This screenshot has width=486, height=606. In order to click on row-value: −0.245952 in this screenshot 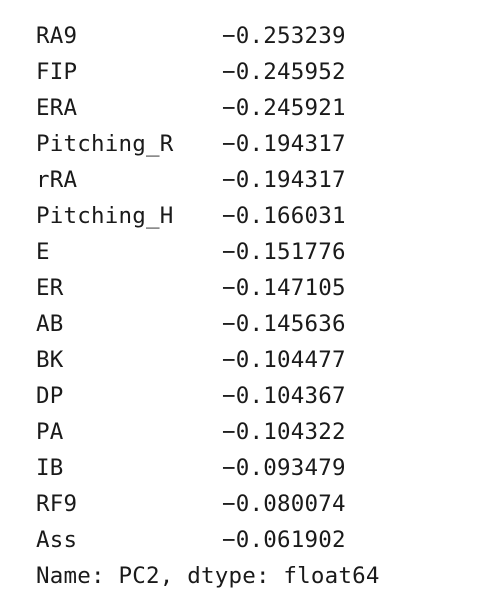, I will do `click(284, 72)`.